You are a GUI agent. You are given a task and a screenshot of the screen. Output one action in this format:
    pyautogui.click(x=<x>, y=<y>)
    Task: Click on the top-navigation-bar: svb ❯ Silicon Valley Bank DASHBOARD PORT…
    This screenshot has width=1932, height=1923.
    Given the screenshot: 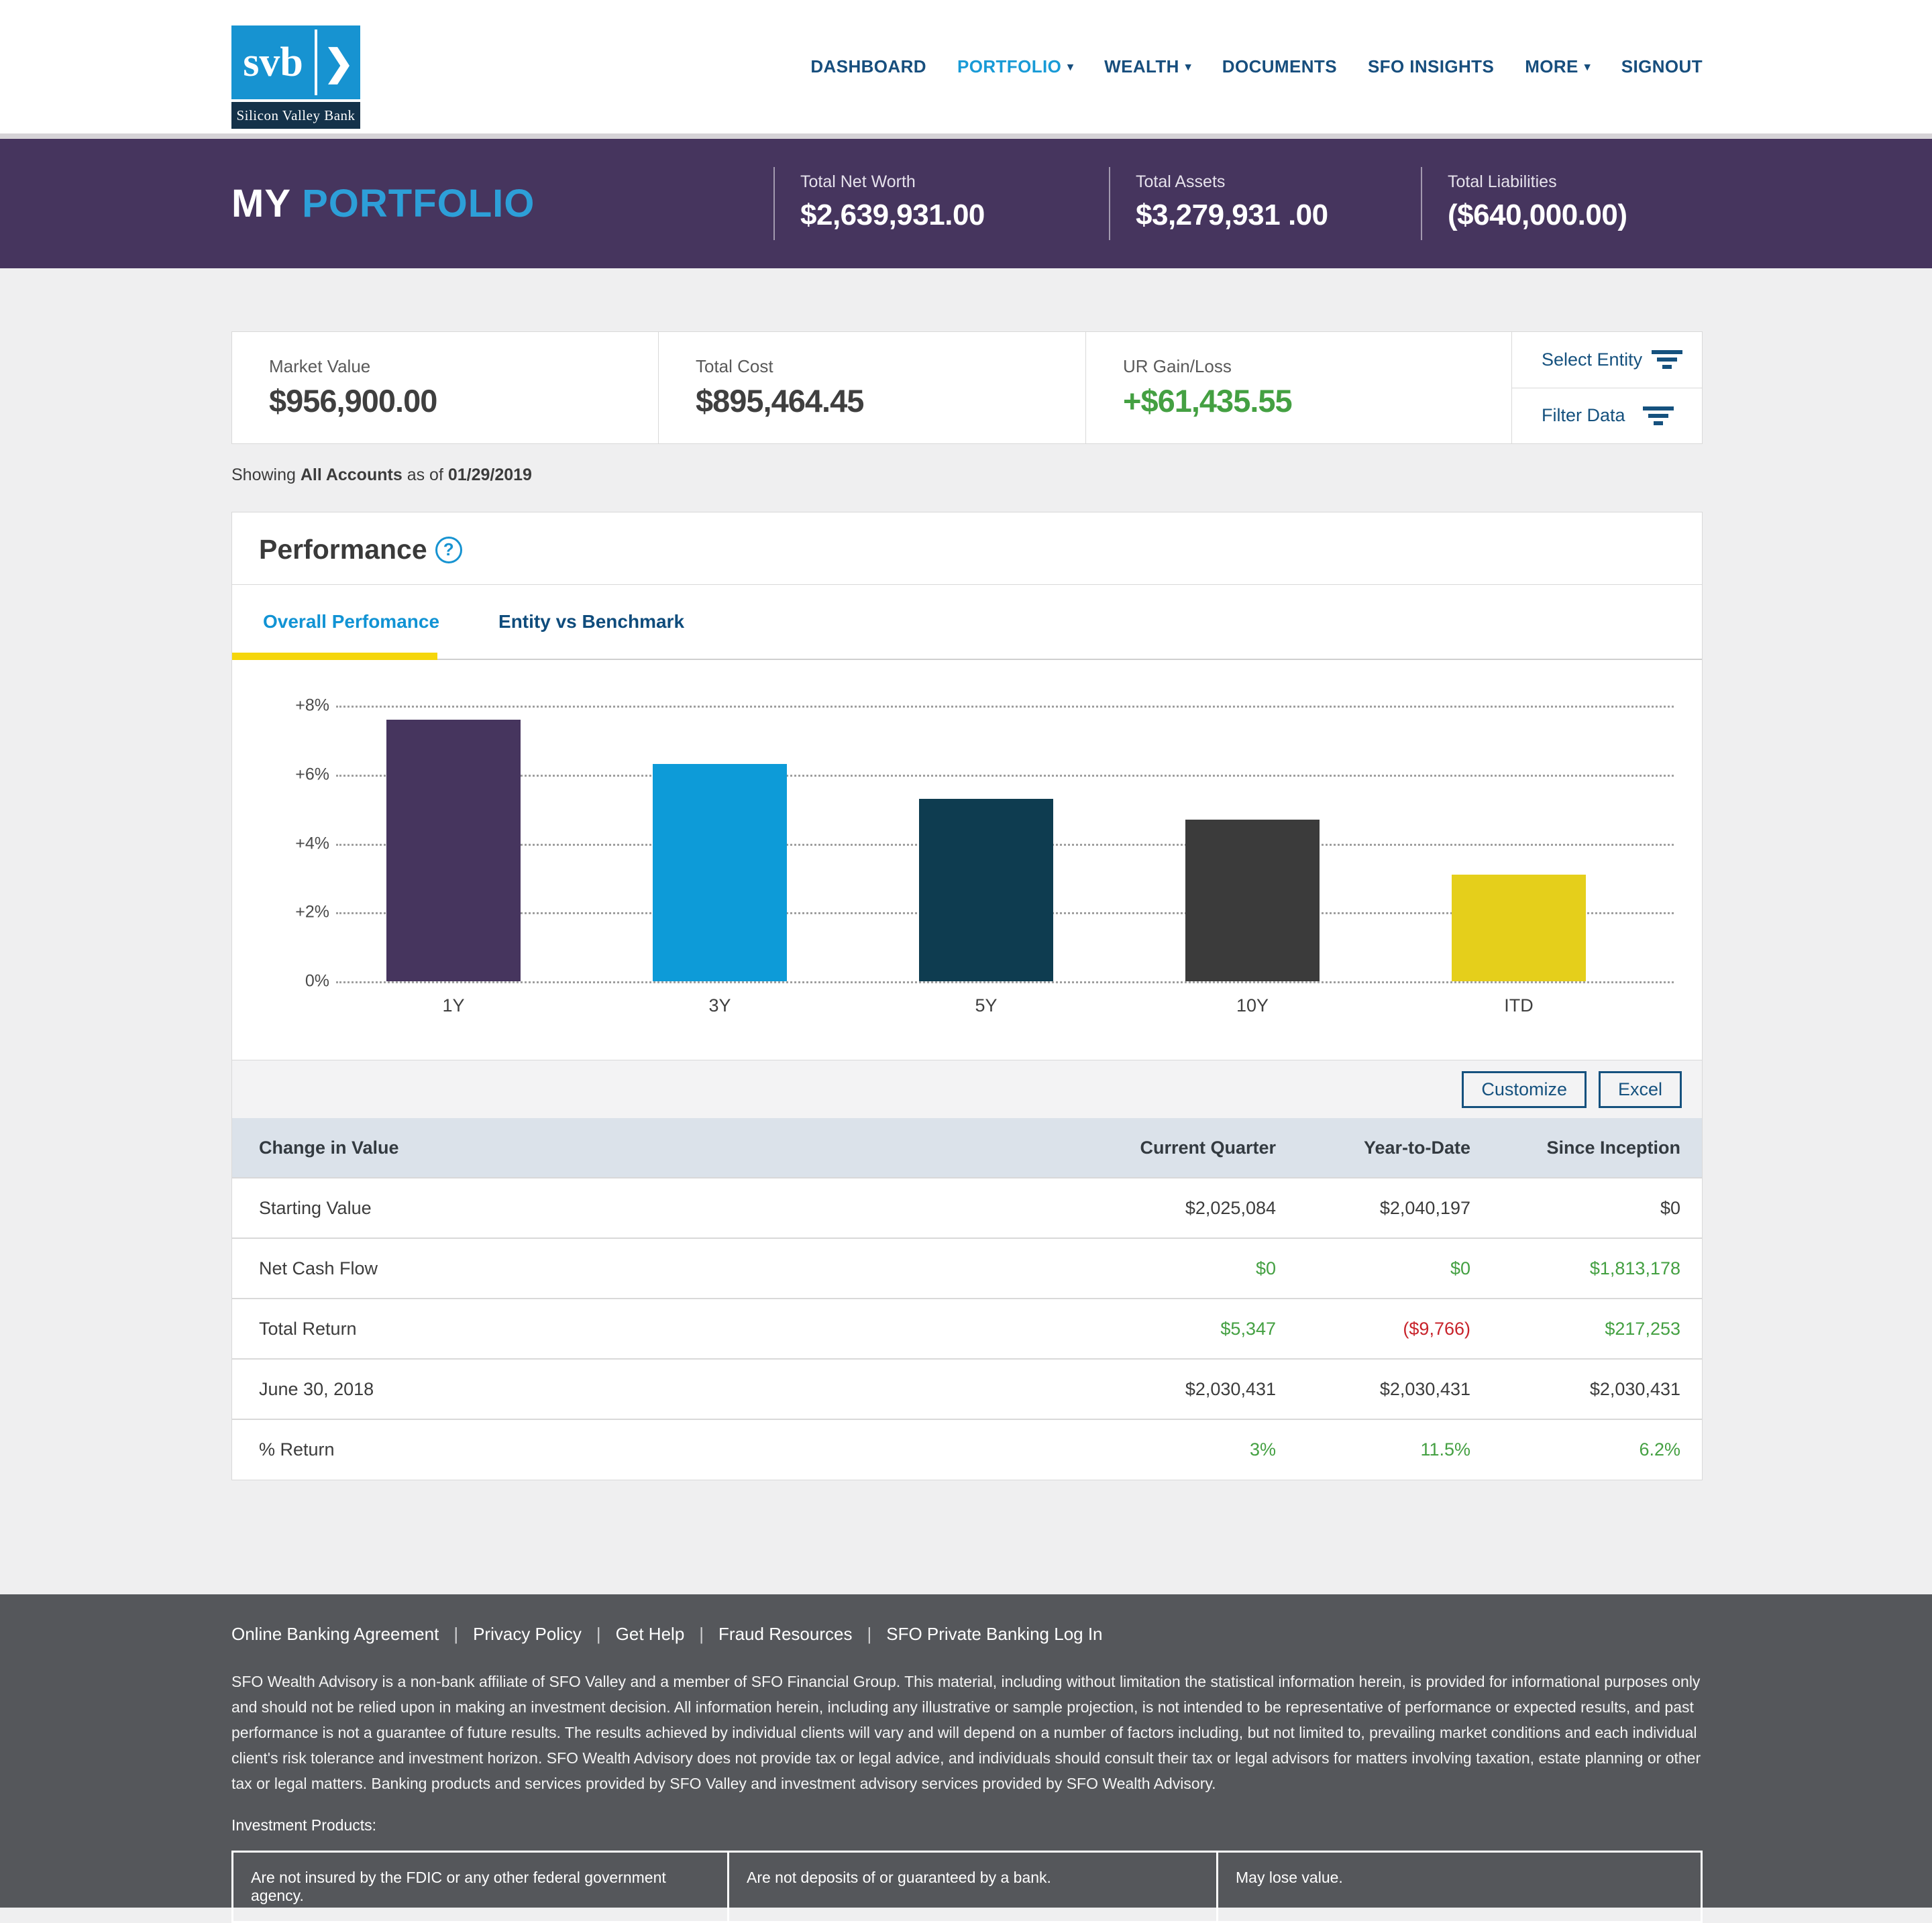 What is the action you would take?
    pyautogui.click(x=966, y=69)
    